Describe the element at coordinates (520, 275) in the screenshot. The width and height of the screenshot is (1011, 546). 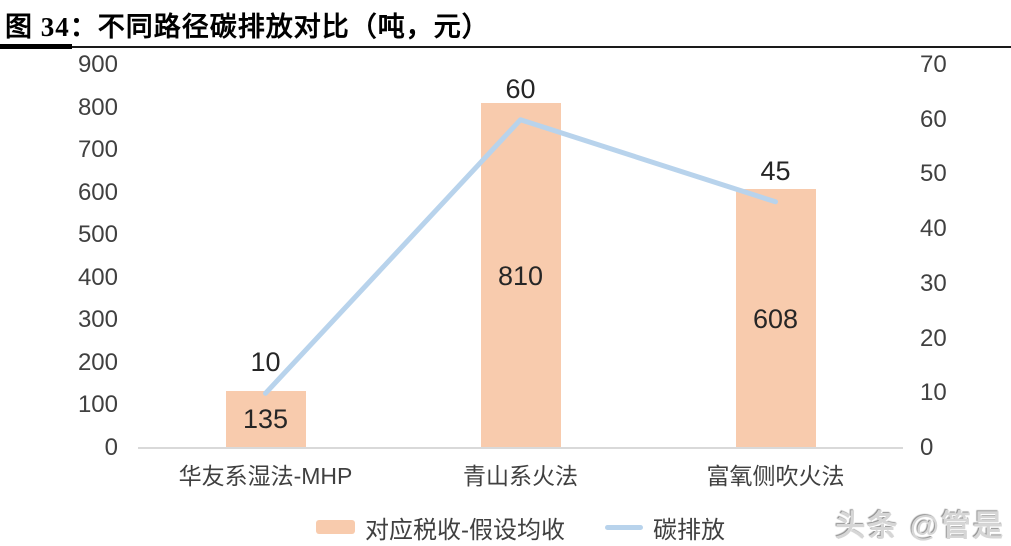
I see `bar-value-label: 810` at that location.